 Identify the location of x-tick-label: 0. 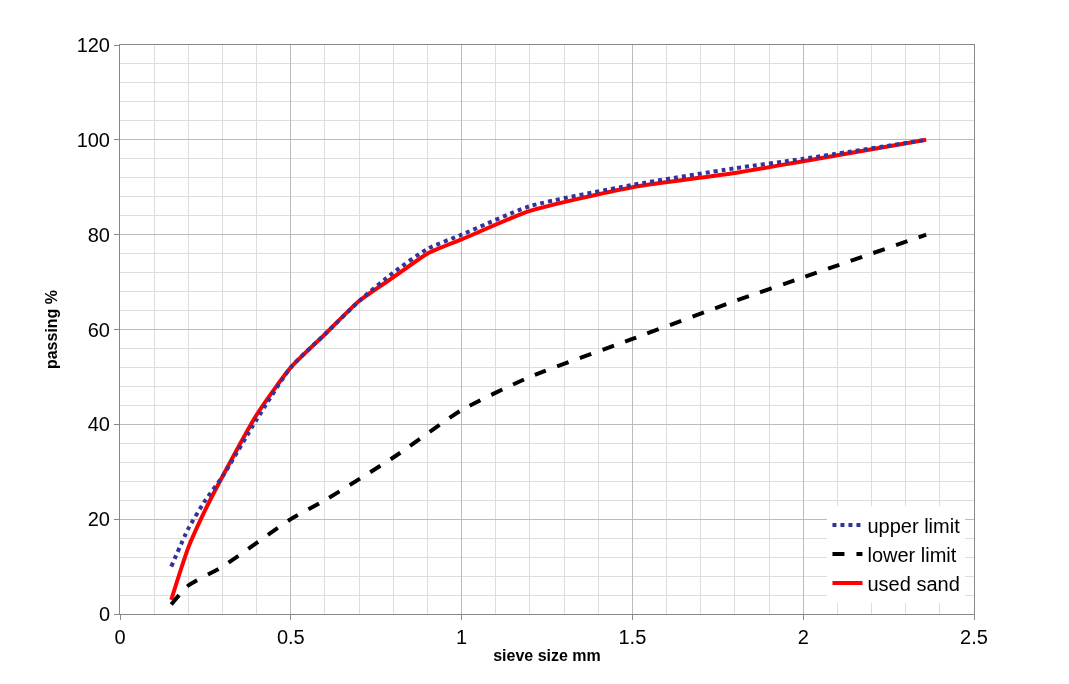
(120, 637).